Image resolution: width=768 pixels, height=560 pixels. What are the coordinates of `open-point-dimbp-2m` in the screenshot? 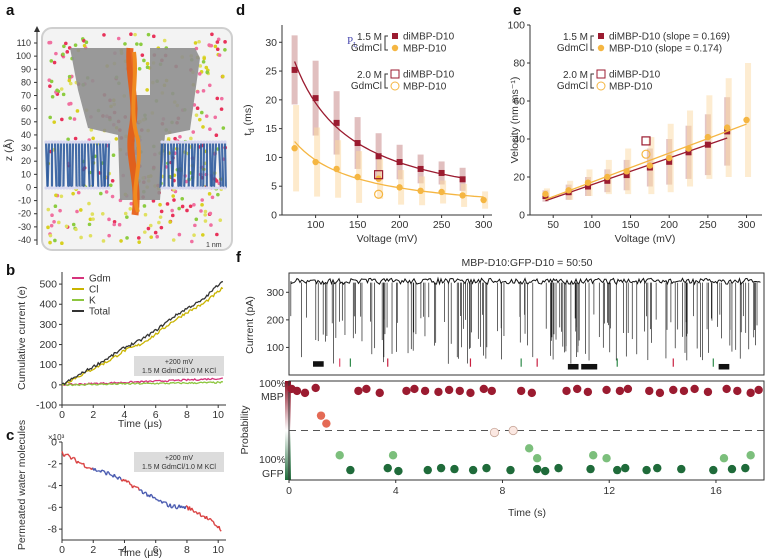 It's located at (646, 141).